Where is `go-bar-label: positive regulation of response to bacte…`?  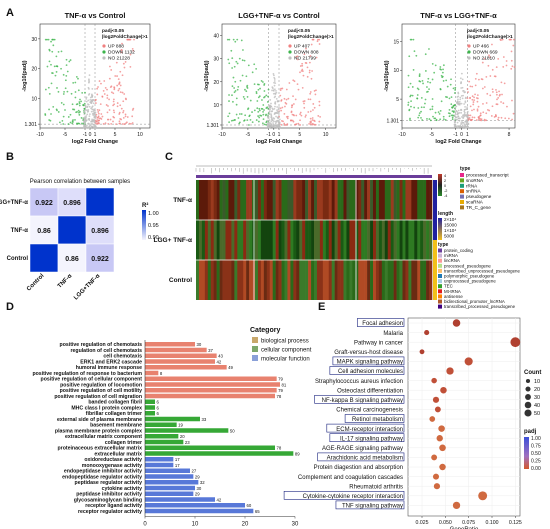
go-bar-label: positive regulation of response to bacte… is located at coordinates (87, 374).